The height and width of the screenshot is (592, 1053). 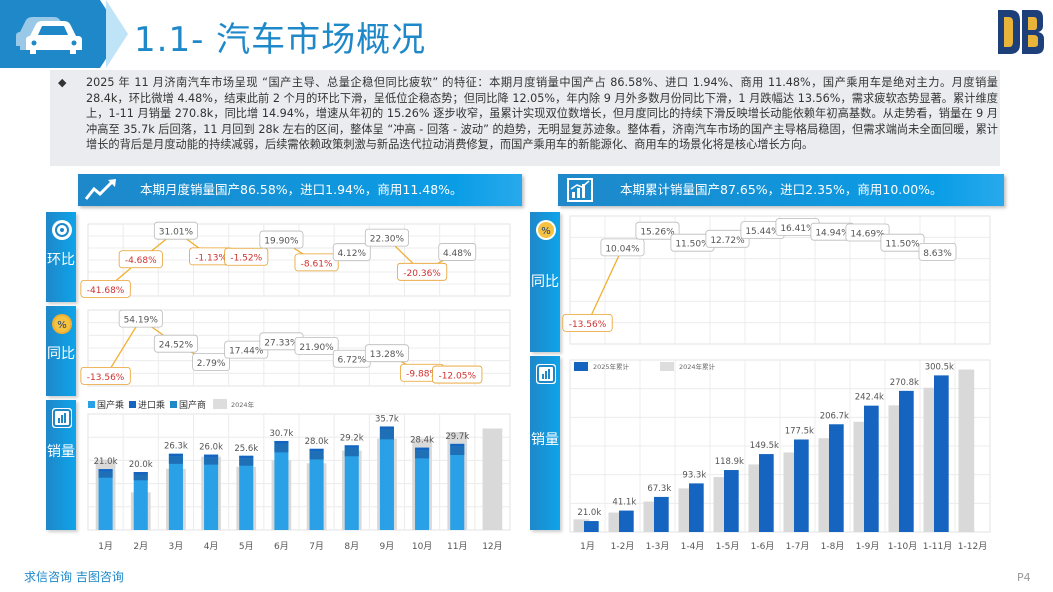 What do you see at coordinates (781, 190) in the screenshot?
I see `right-banner: 本期累计销量国产87.65%，进口2.35%，商用10.00%。` at bounding box center [781, 190].